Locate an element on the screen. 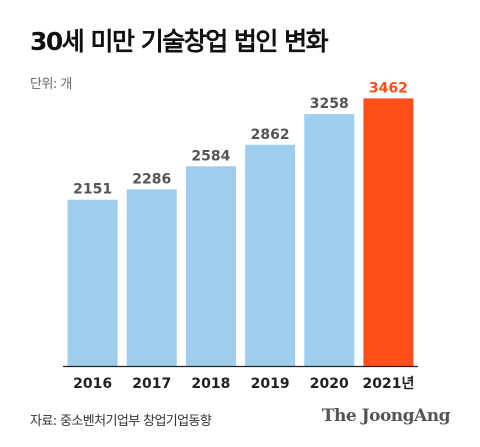  x-tick-2019: 2019 is located at coordinates (270, 384).